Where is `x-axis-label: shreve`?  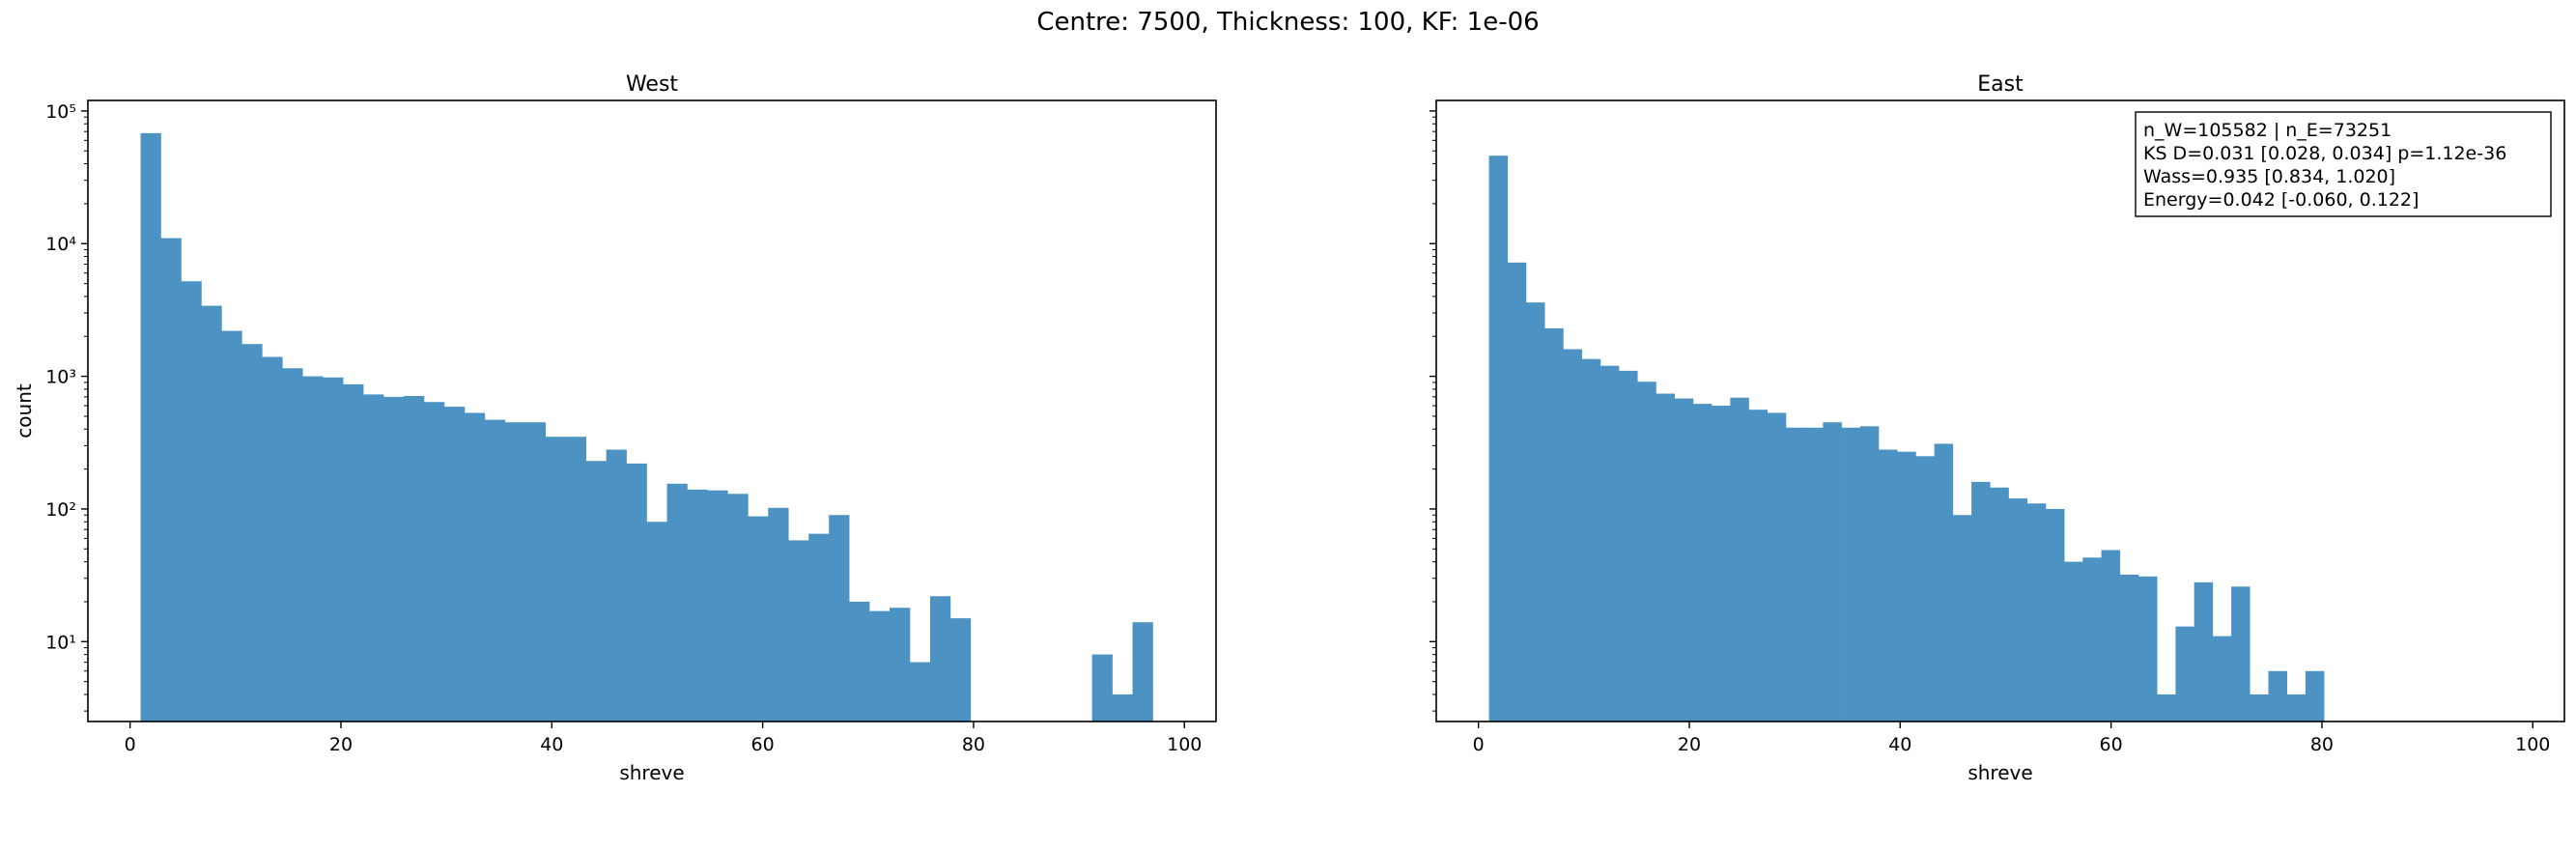
x-axis-label: shreve is located at coordinates (1999, 773).